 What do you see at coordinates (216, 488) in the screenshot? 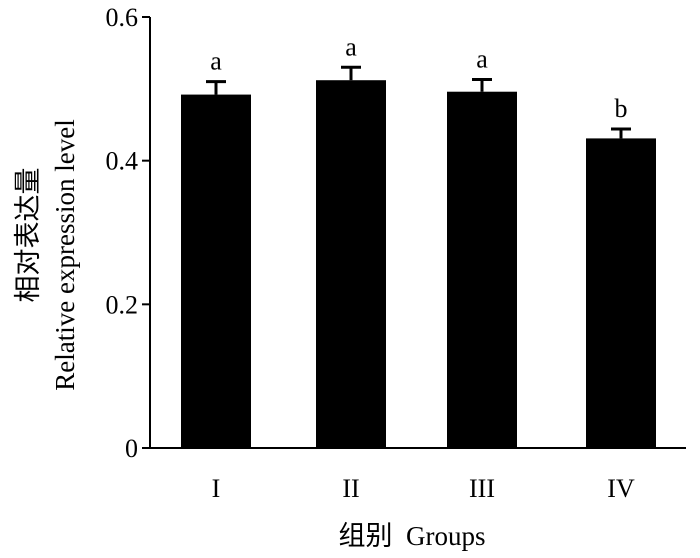
I see `x-tick-label: I` at bounding box center [216, 488].